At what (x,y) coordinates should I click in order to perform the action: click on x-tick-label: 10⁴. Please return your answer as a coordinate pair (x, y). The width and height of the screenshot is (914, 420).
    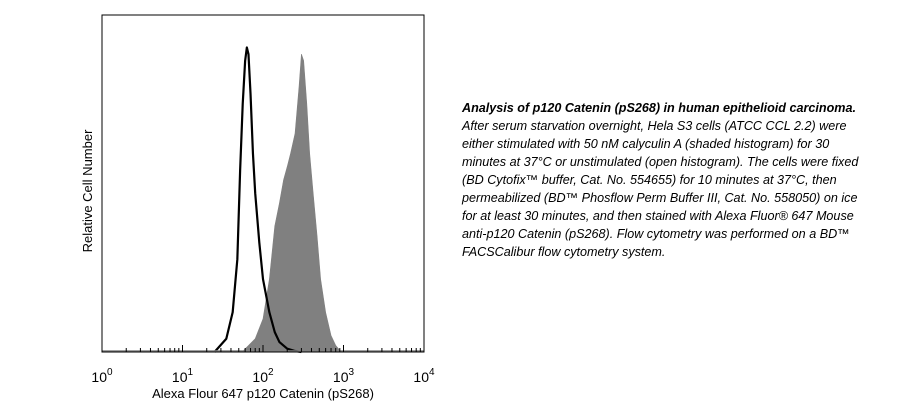
    Looking at the image, I should click on (424, 376).